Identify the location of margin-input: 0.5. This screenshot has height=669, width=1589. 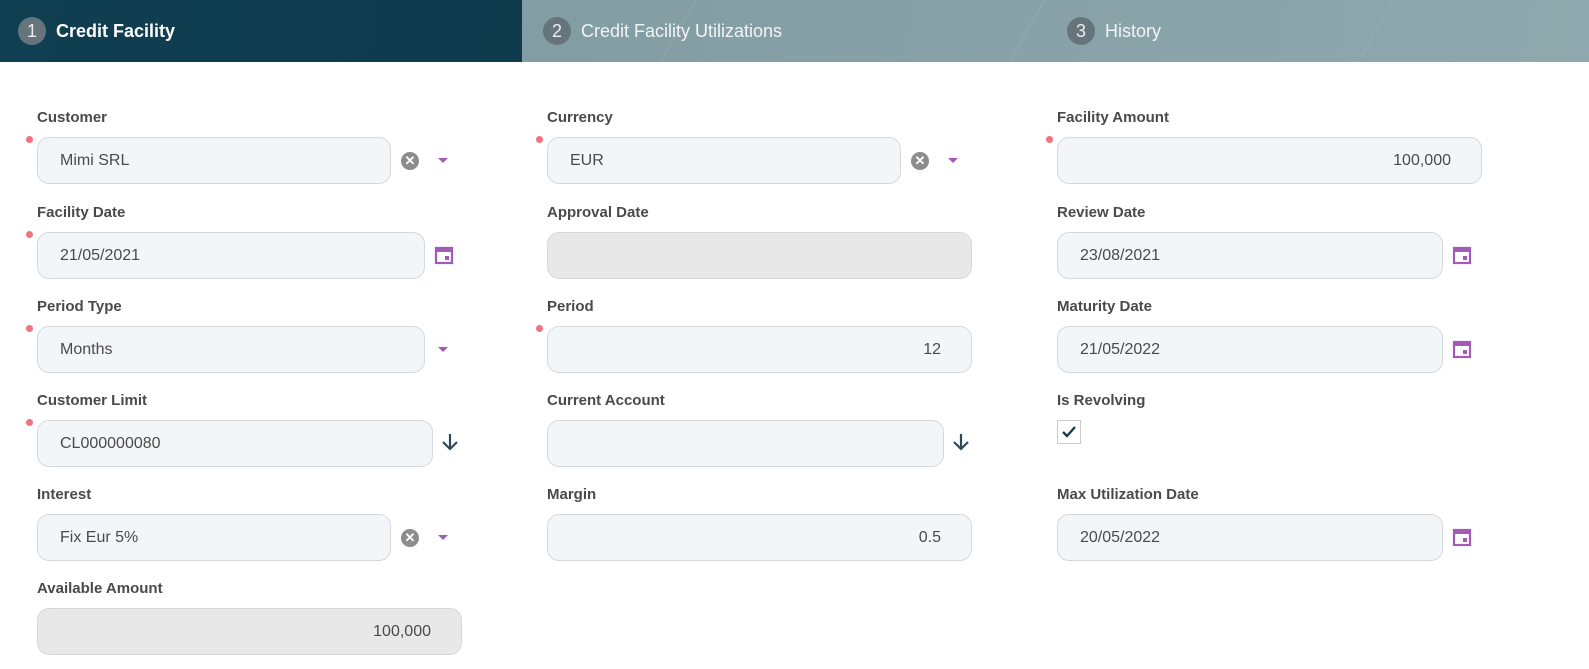
(759, 537).